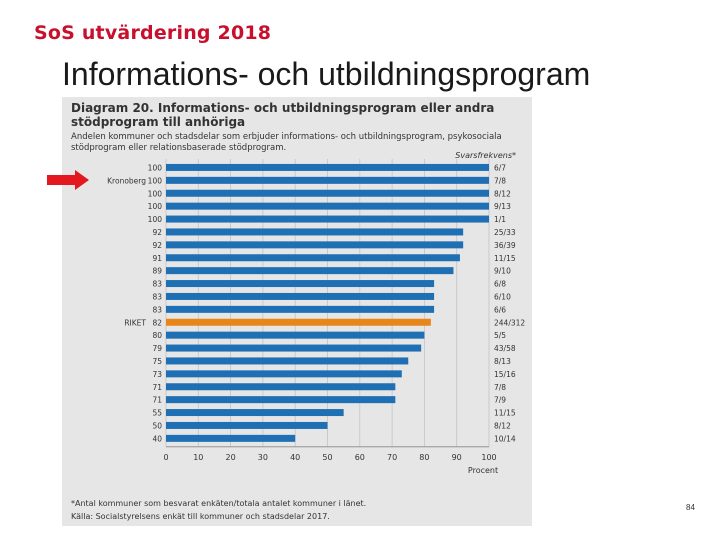  What do you see at coordinates (424, 457) in the screenshot?
I see `x-tick-label: 80` at bounding box center [424, 457].